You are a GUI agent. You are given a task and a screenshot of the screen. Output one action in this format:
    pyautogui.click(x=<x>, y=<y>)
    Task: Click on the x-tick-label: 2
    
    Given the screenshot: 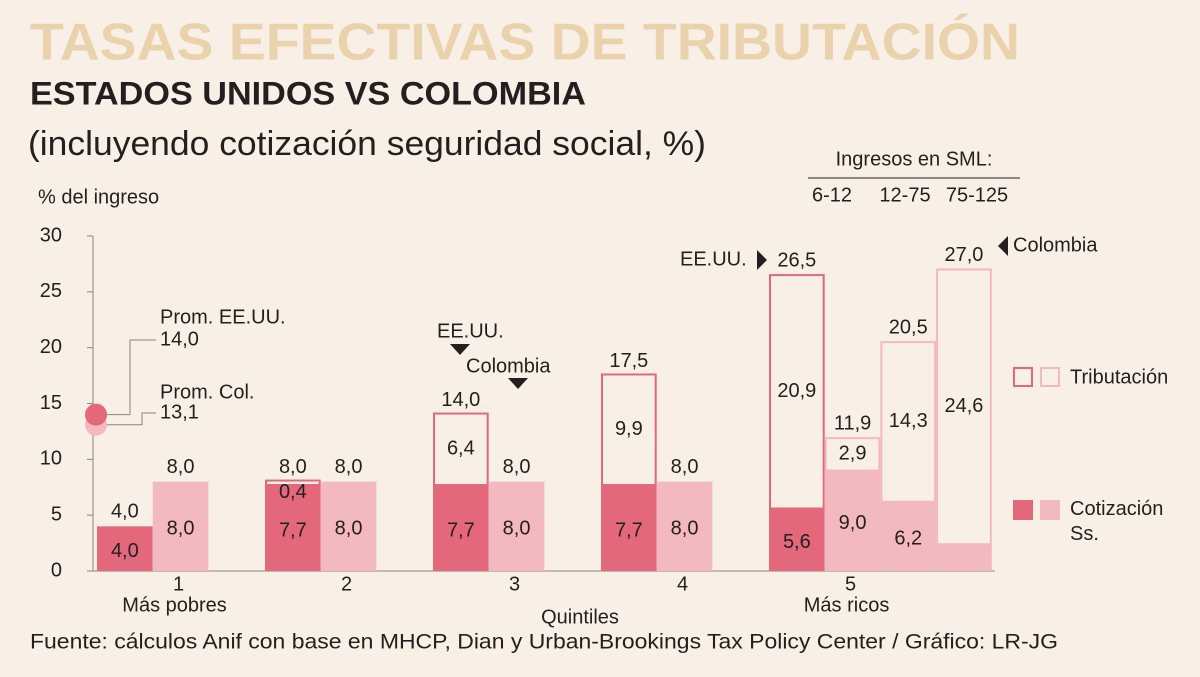 What is the action you would take?
    pyautogui.click(x=346, y=584)
    